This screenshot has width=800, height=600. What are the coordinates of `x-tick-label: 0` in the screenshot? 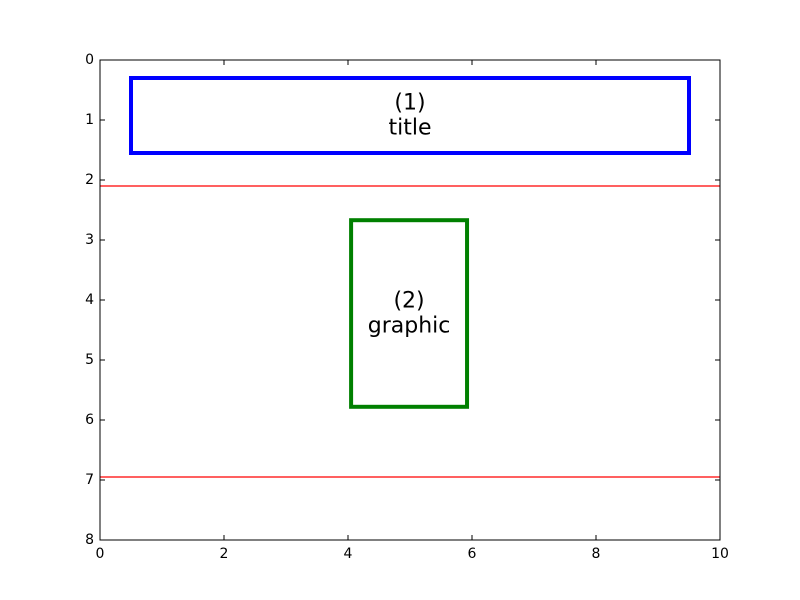 It's located at (100, 554).